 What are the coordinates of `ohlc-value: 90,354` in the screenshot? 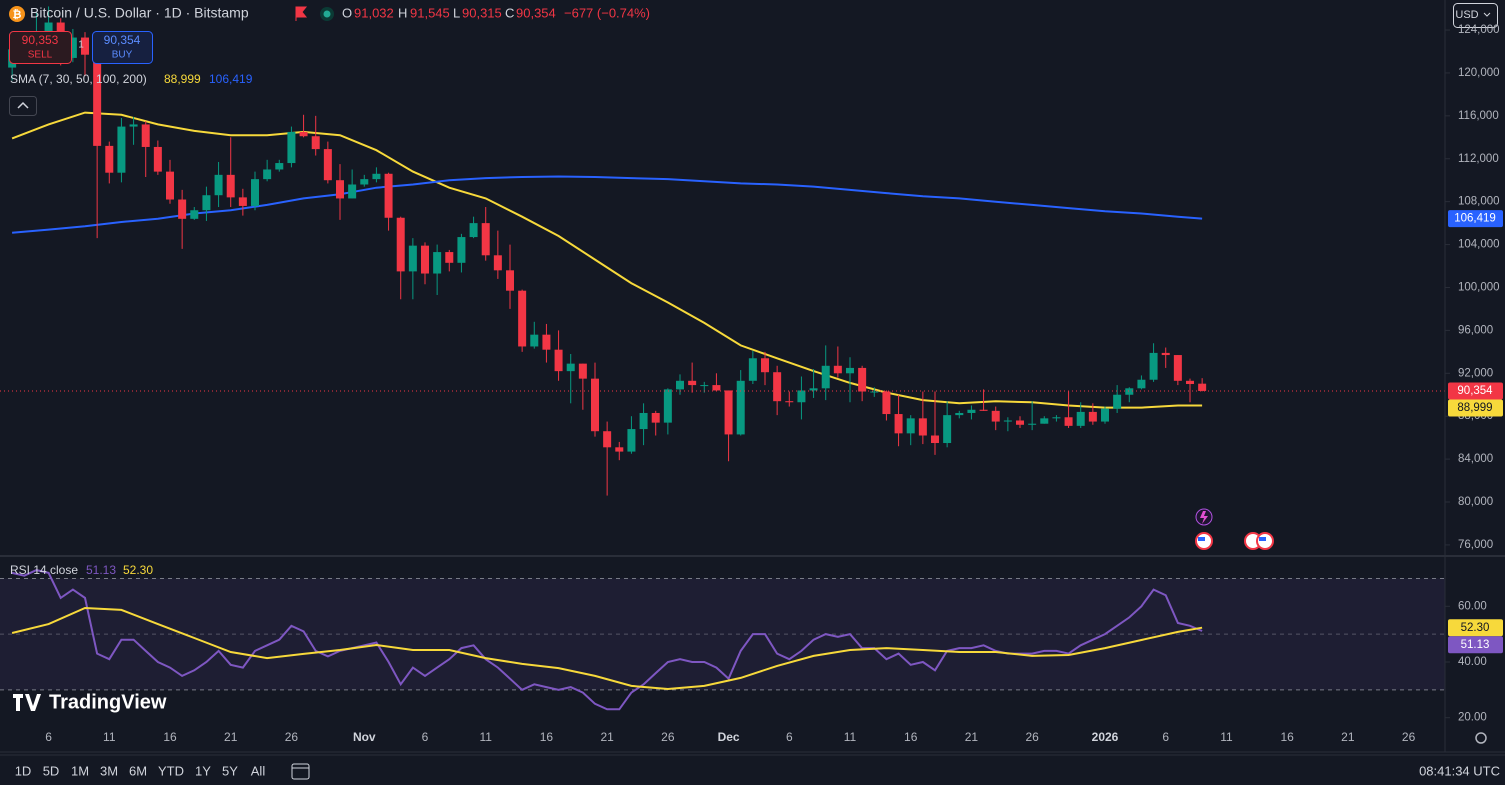 It's located at (536, 12).